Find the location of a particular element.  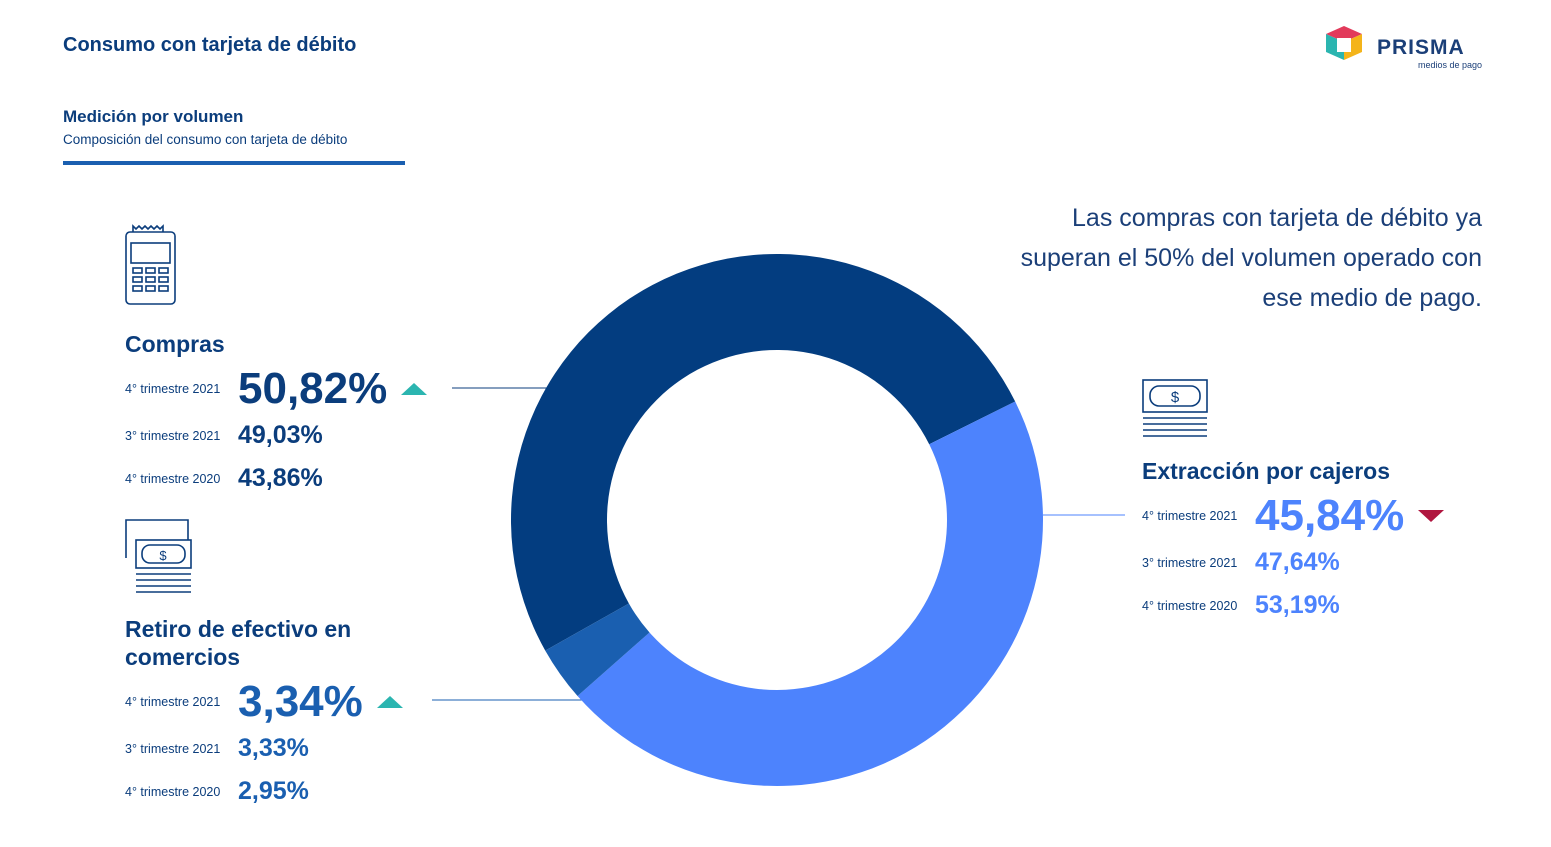

rule is located at coordinates (234, 163).